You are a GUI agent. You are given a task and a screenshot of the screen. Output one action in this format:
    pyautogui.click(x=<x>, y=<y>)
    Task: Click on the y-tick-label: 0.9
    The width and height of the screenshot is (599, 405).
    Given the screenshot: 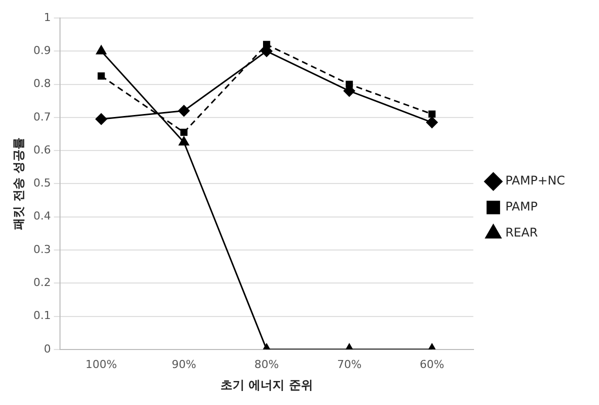 What is the action you would take?
    pyautogui.click(x=42, y=50)
    